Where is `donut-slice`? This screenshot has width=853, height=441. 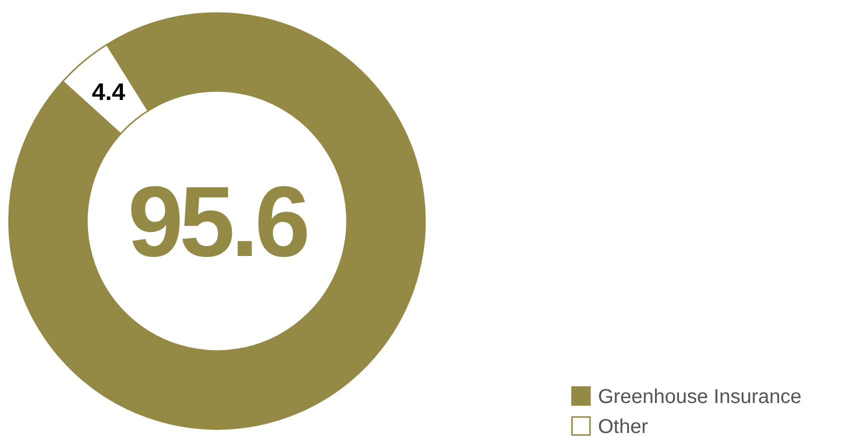
donut-slice is located at coordinates (105, 89).